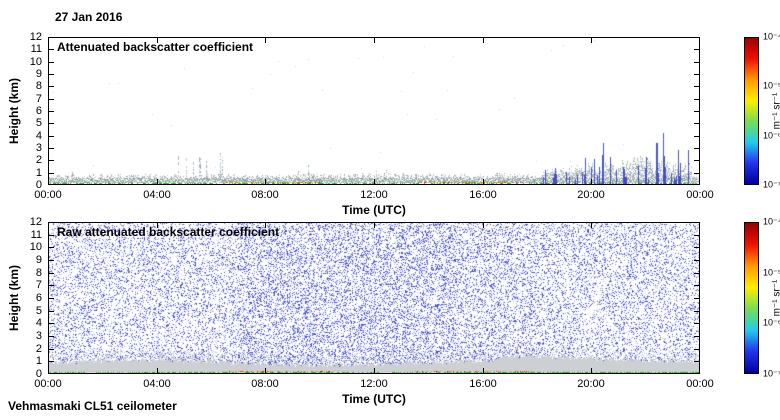 The height and width of the screenshot is (420, 780). Describe the element at coordinates (89, 17) in the screenshot. I see `date-label: 27 Jan 2016` at that location.